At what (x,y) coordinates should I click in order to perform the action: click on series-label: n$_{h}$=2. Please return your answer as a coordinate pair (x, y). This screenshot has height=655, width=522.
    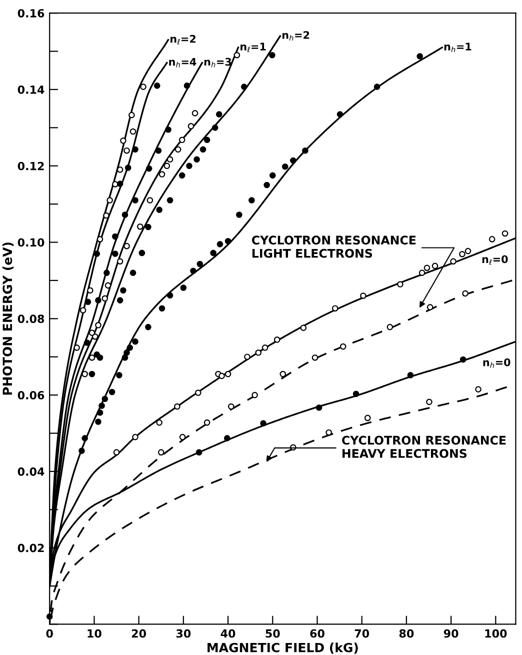
    Looking at the image, I should click on (296, 36).